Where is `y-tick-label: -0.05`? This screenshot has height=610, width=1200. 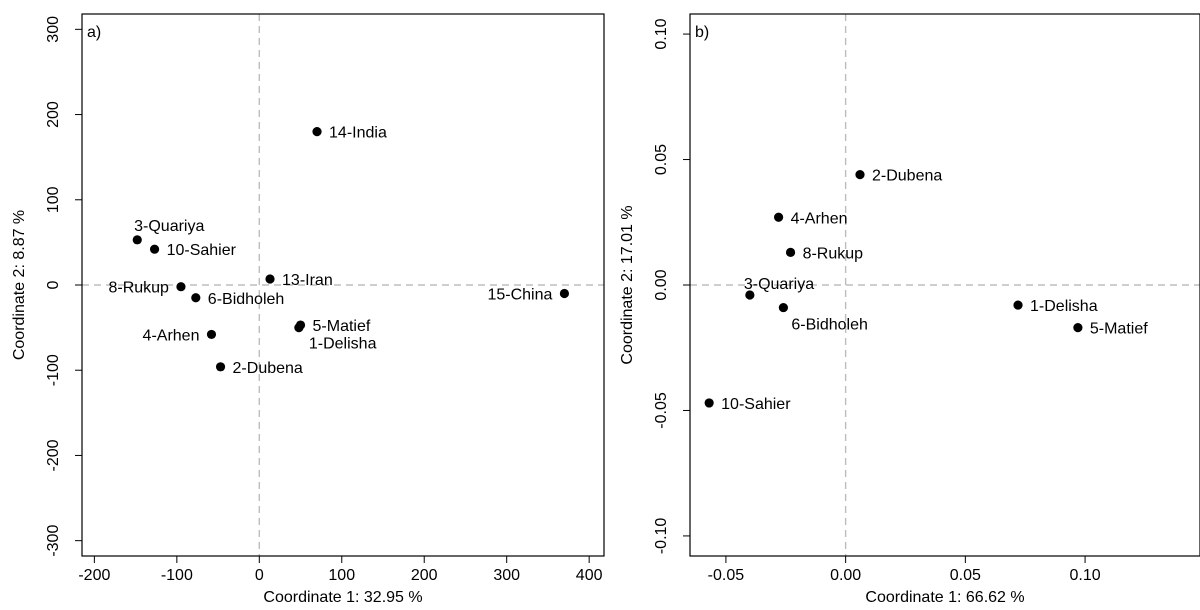
y-tick-label: -0.05 is located at coordinates (661, 410).